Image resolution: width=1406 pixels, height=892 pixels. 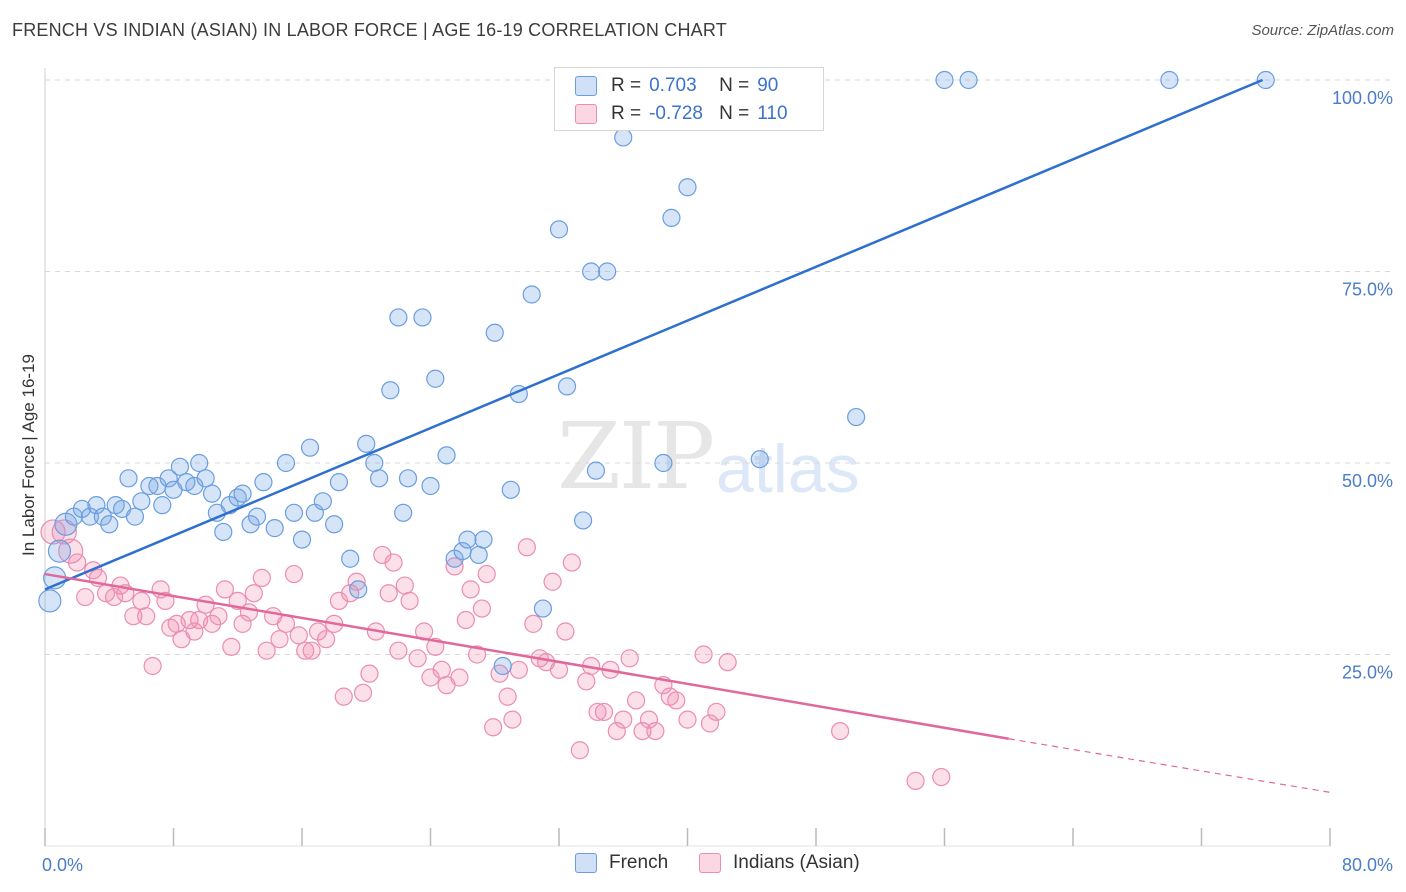 I want to click on legend-r-value: -0.728, so click(x=676, y=113).